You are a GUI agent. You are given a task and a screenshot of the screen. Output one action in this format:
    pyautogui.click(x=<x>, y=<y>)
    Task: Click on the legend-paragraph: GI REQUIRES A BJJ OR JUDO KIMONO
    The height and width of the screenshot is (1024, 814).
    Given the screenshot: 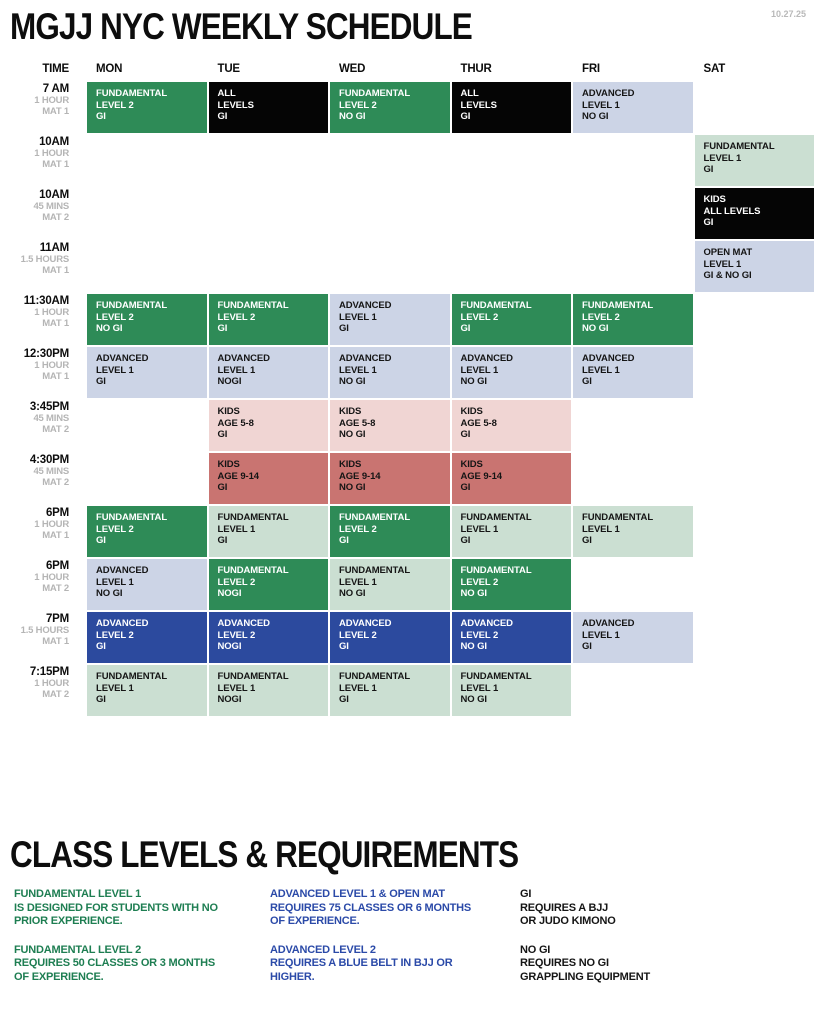 What is the action you would take?
    pyautogui.click(x=568, y=907)
    